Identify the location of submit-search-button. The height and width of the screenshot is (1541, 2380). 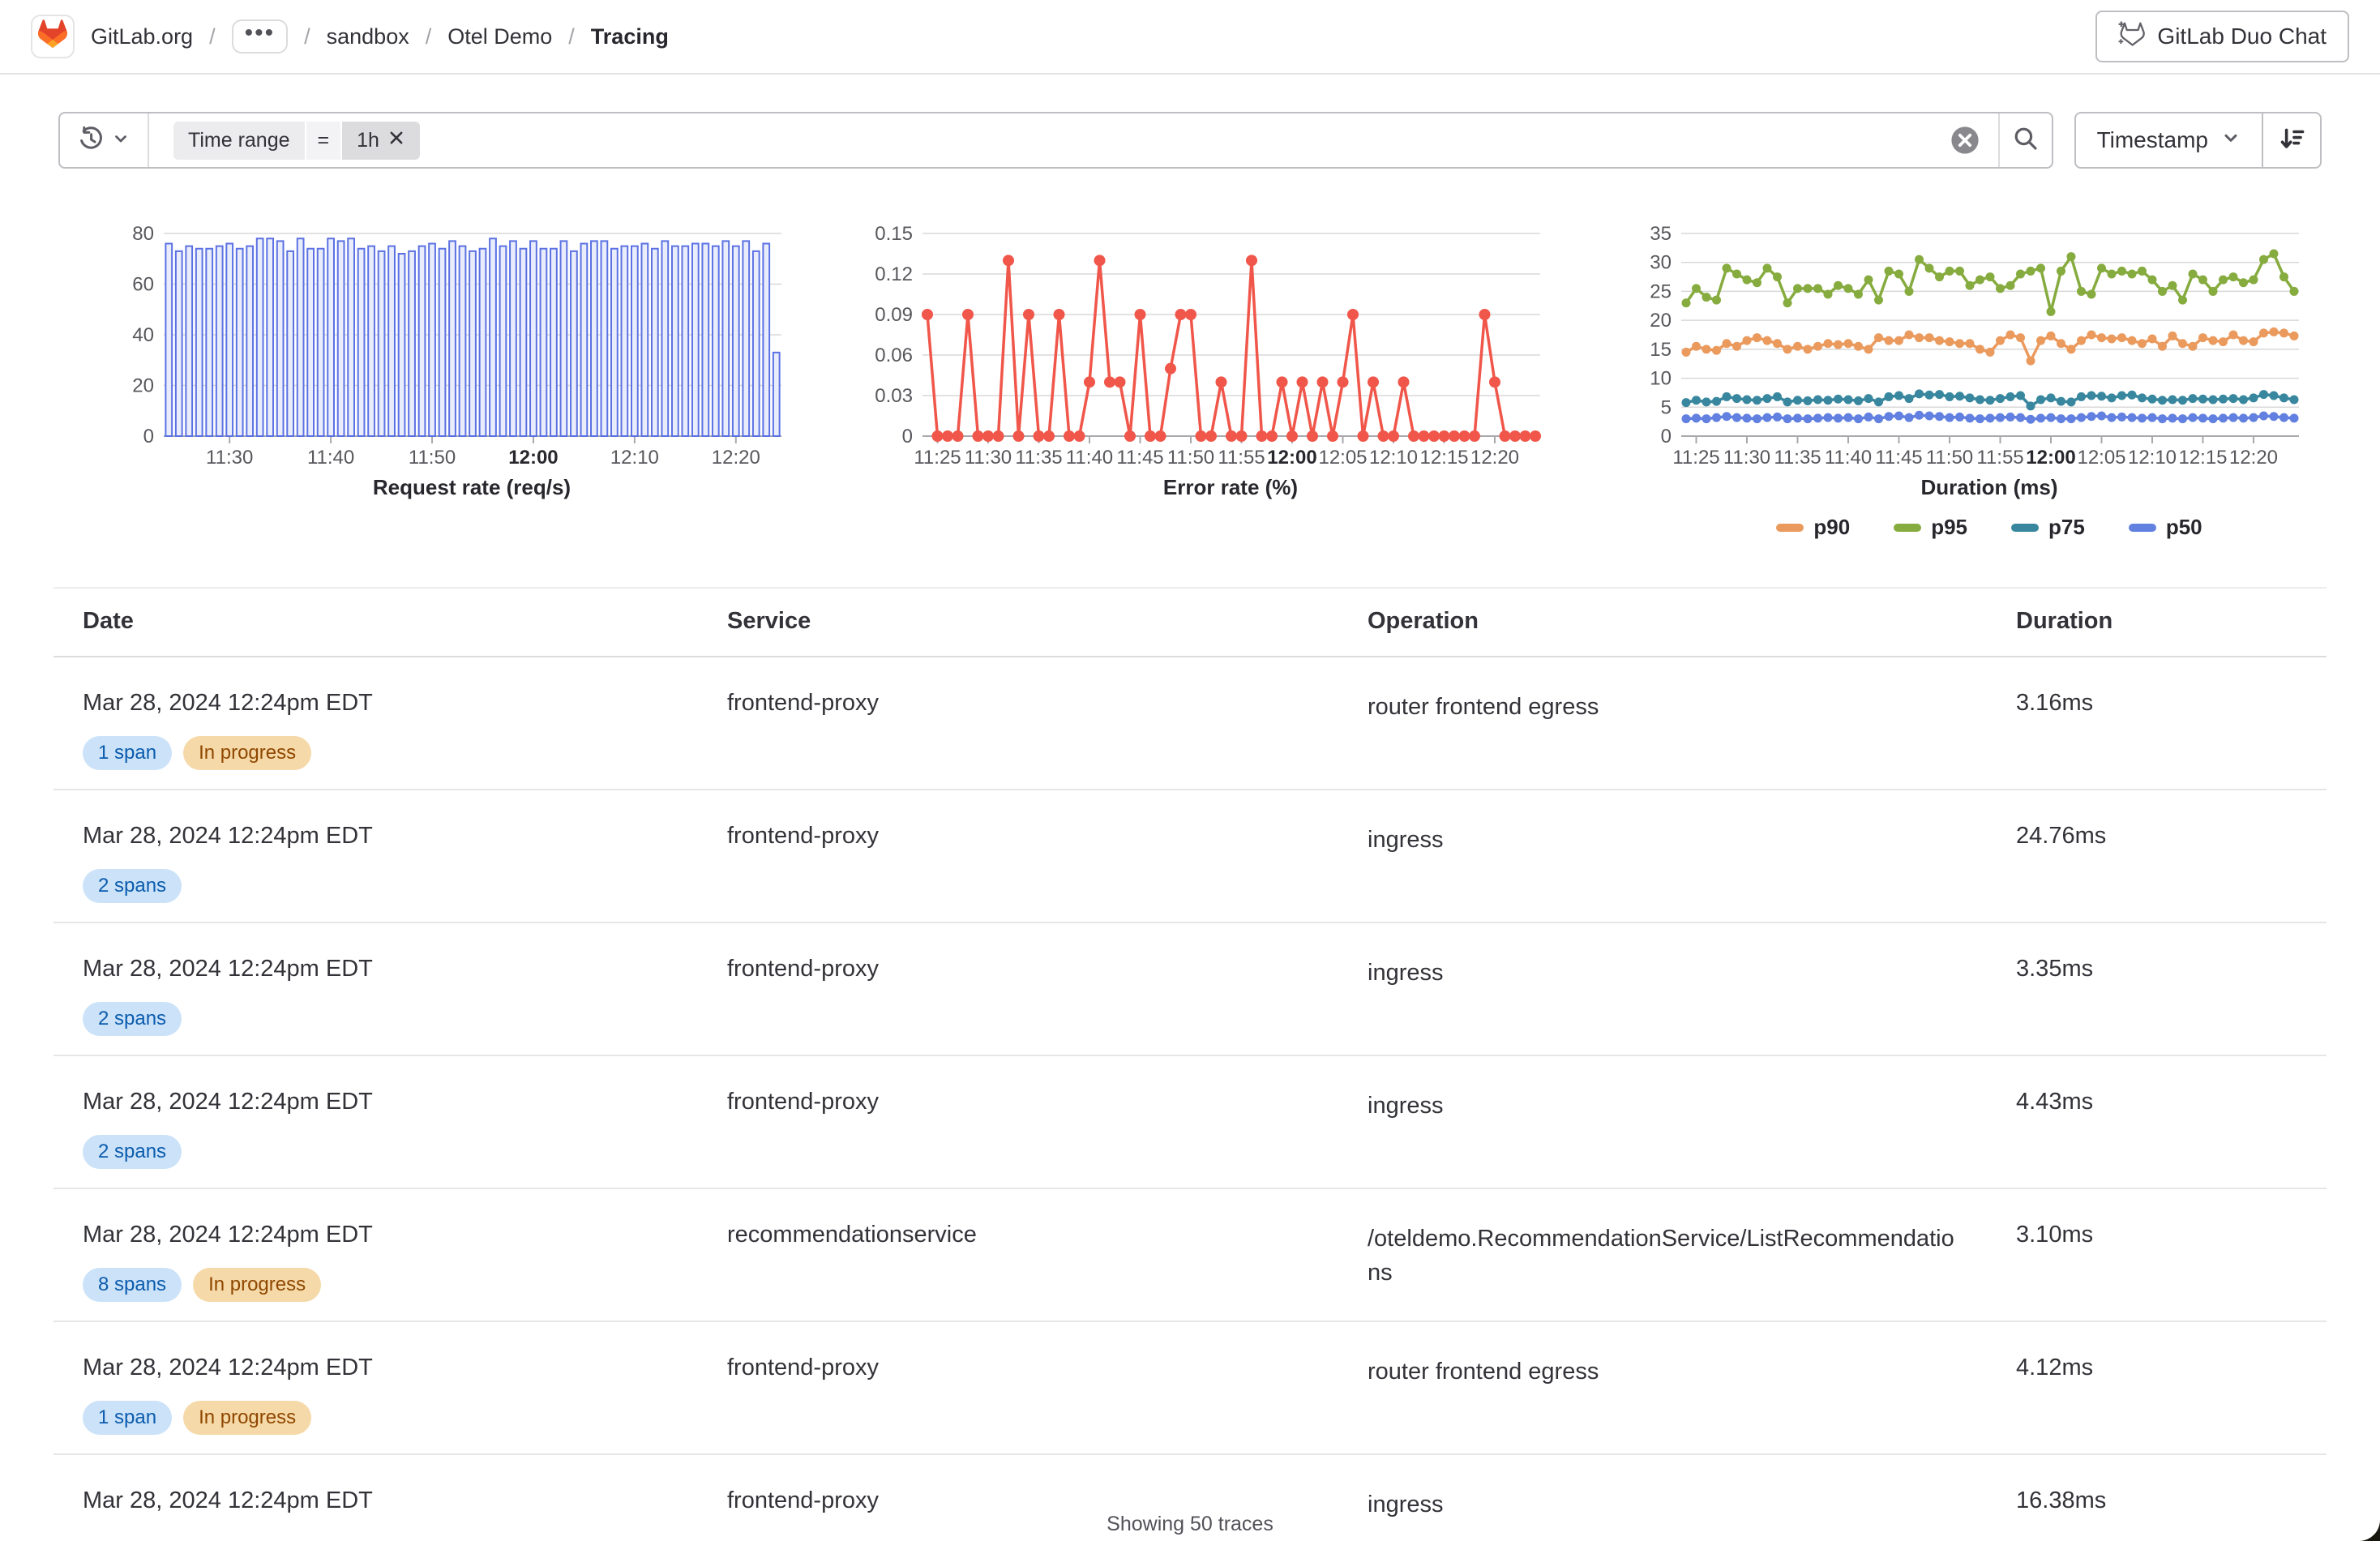
(2025, 140).